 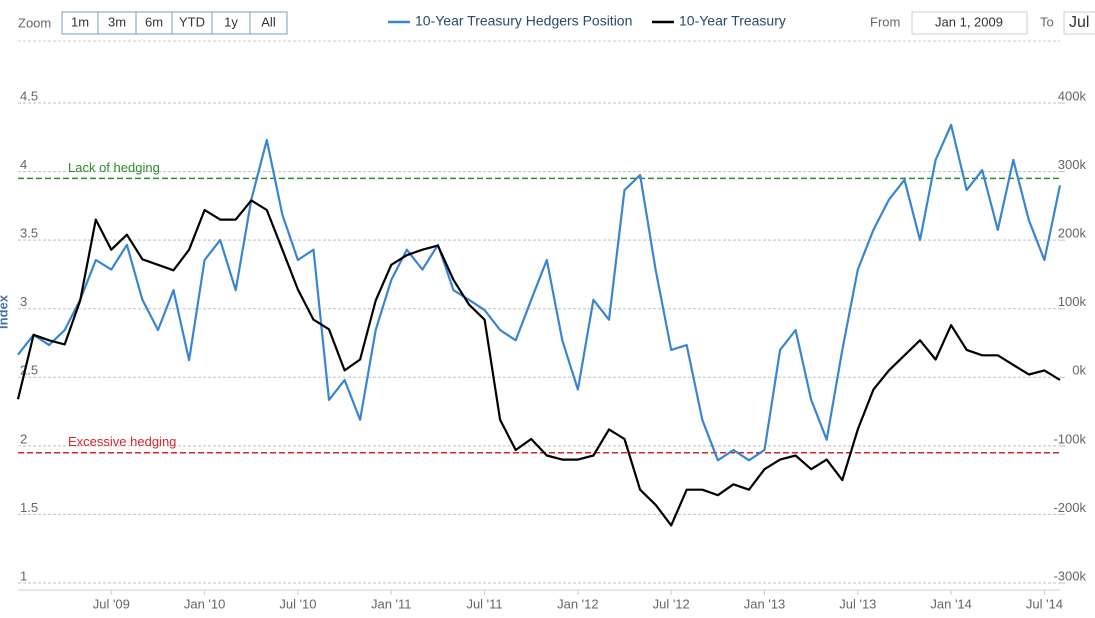 I want to click on from-label: From, so click(x=885, y=21).